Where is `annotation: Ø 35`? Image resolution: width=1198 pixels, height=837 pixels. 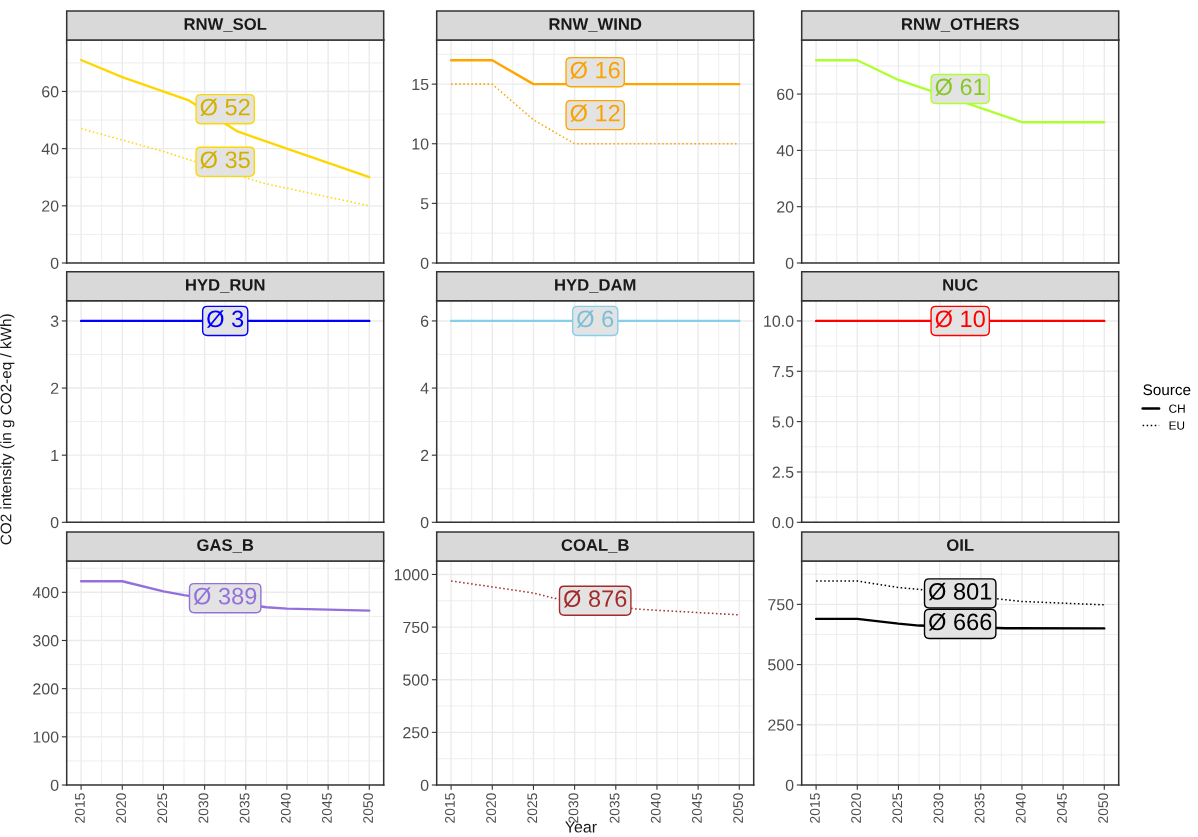
annotation: Ø 35 is located at coordinates (225, 160).